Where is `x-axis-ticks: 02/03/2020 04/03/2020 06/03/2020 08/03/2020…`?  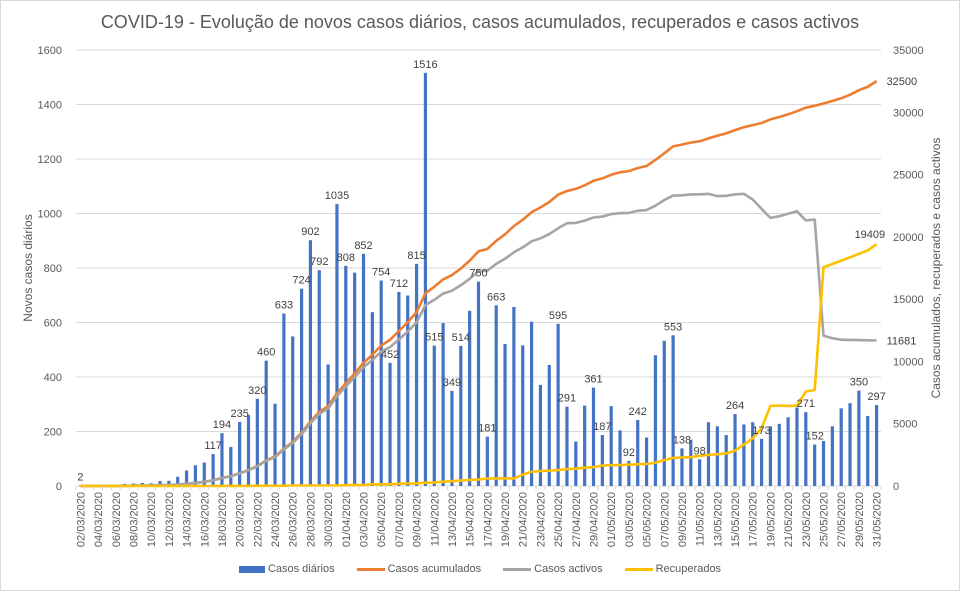
x-axis-ticks: 02/03/2020 04/03/2020 06/03/2020 08/03/2020… is located at coordinates (479, 516).